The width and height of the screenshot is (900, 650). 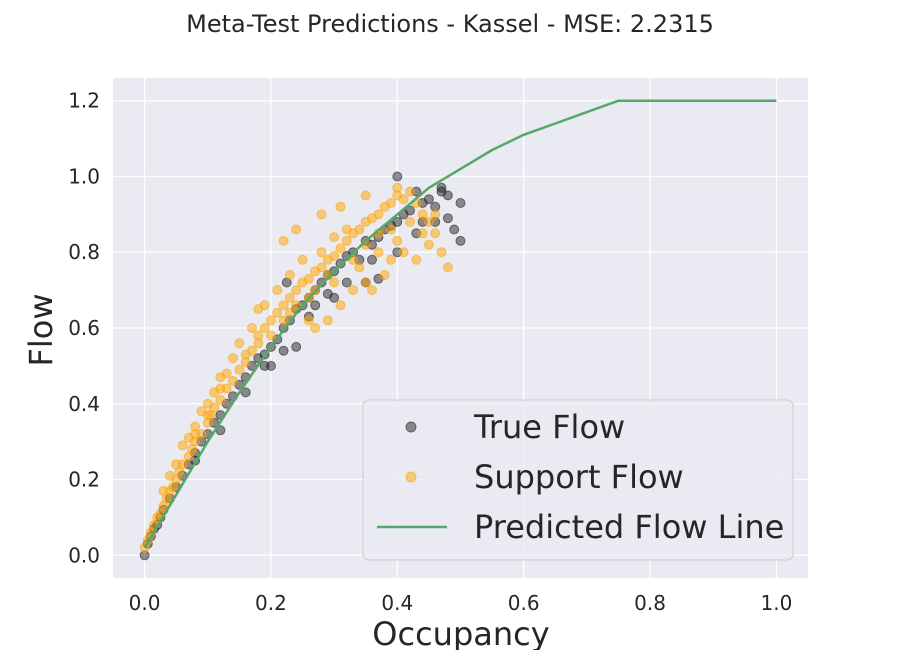 I want to click on y-tick-label: 0.0, so click(x=84, y=555).